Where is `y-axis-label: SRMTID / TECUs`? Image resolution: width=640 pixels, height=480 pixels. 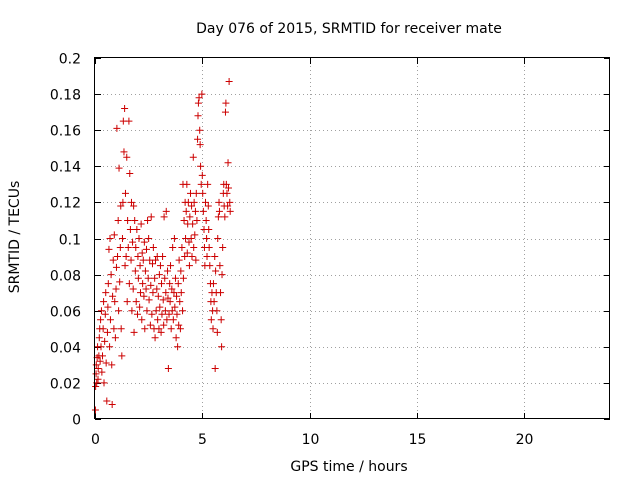
y-axis-label: SRMTID / TECUs is located at coordinates (15, 237).